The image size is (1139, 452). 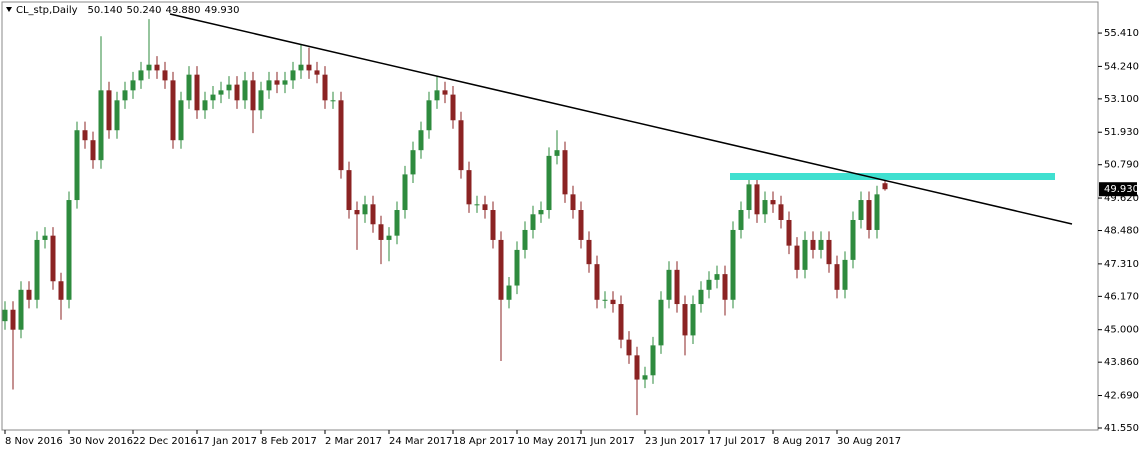 I want to click on y-tick-label: 53.100, so click(x=1121, y=99).